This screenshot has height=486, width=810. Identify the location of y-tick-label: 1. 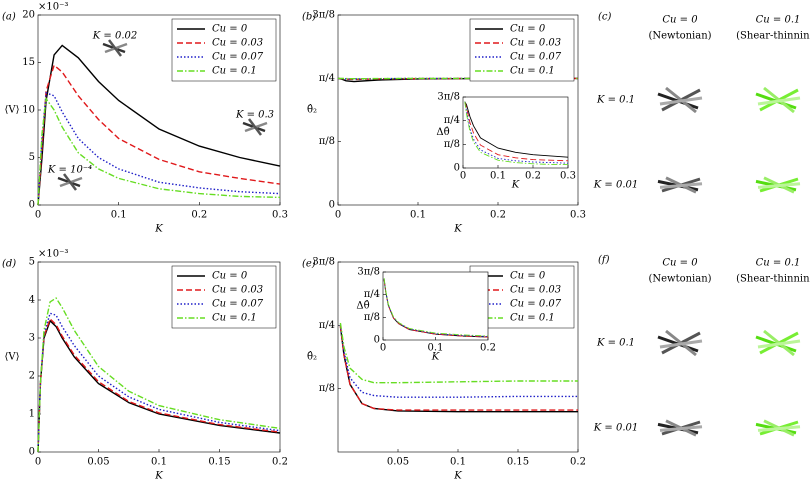
(32, 414).